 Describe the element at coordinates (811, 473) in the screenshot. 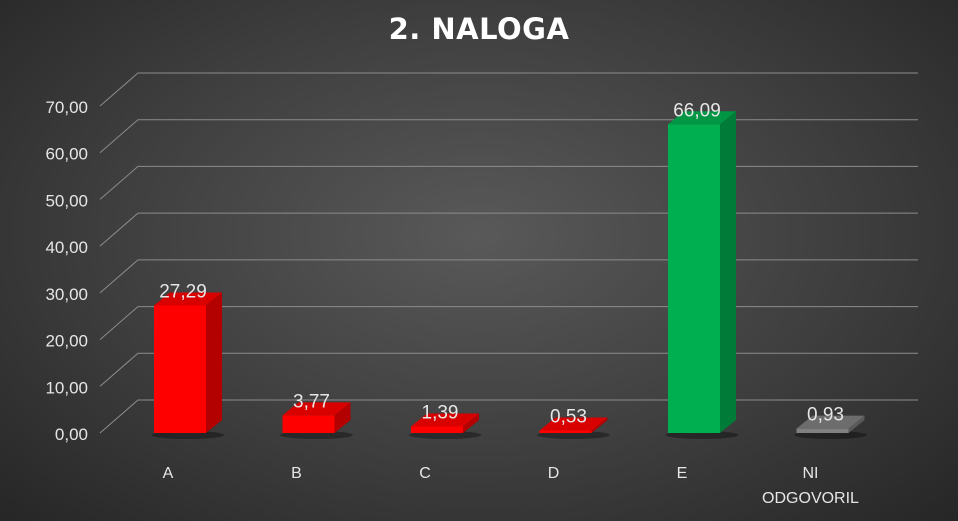

I see `x-tick-label: NI` at that location.